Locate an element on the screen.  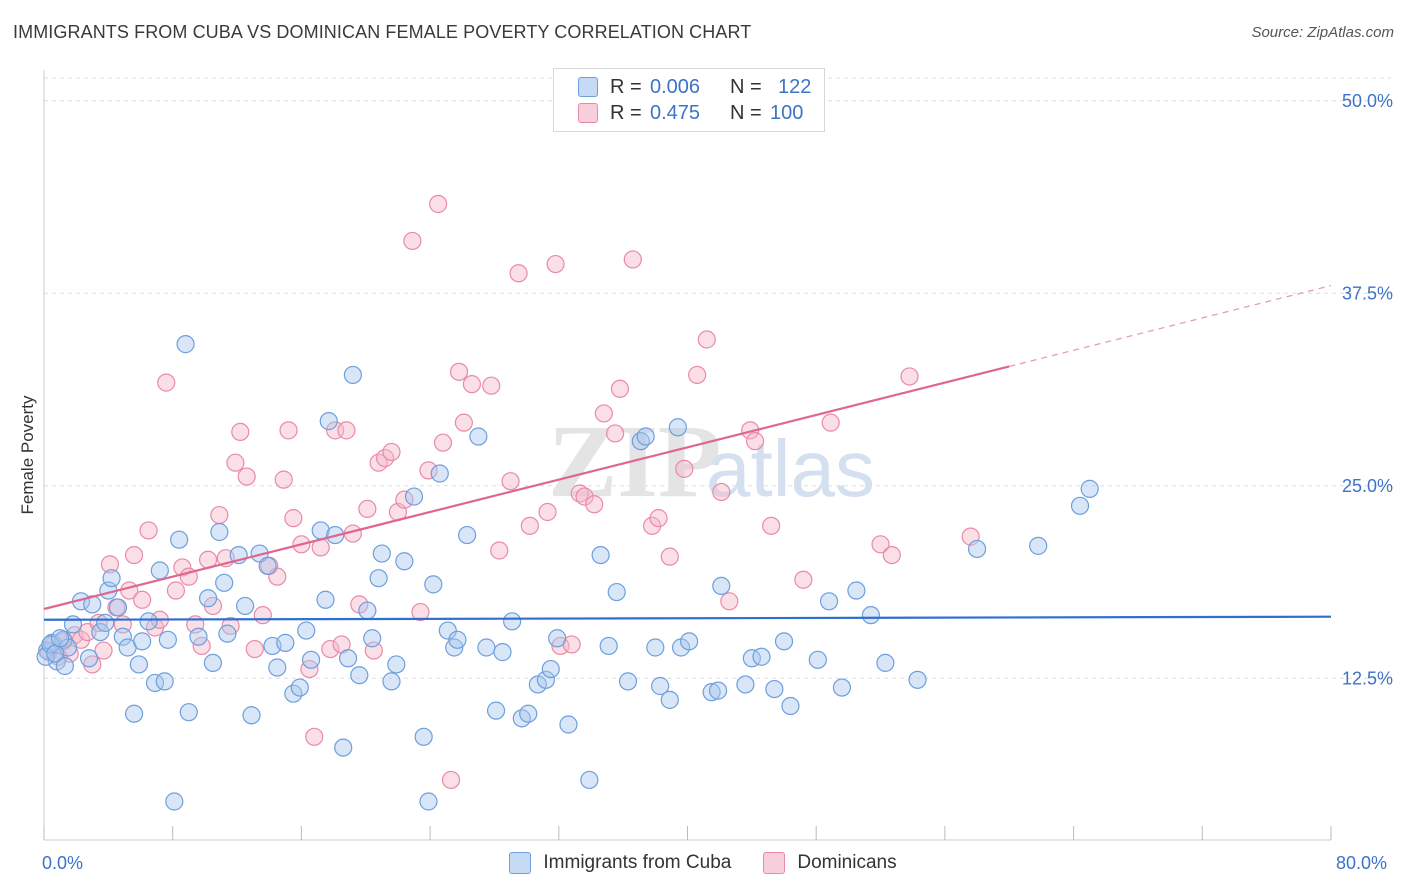
legend-r-value: 0.475 is located at coordinates (675, 112).